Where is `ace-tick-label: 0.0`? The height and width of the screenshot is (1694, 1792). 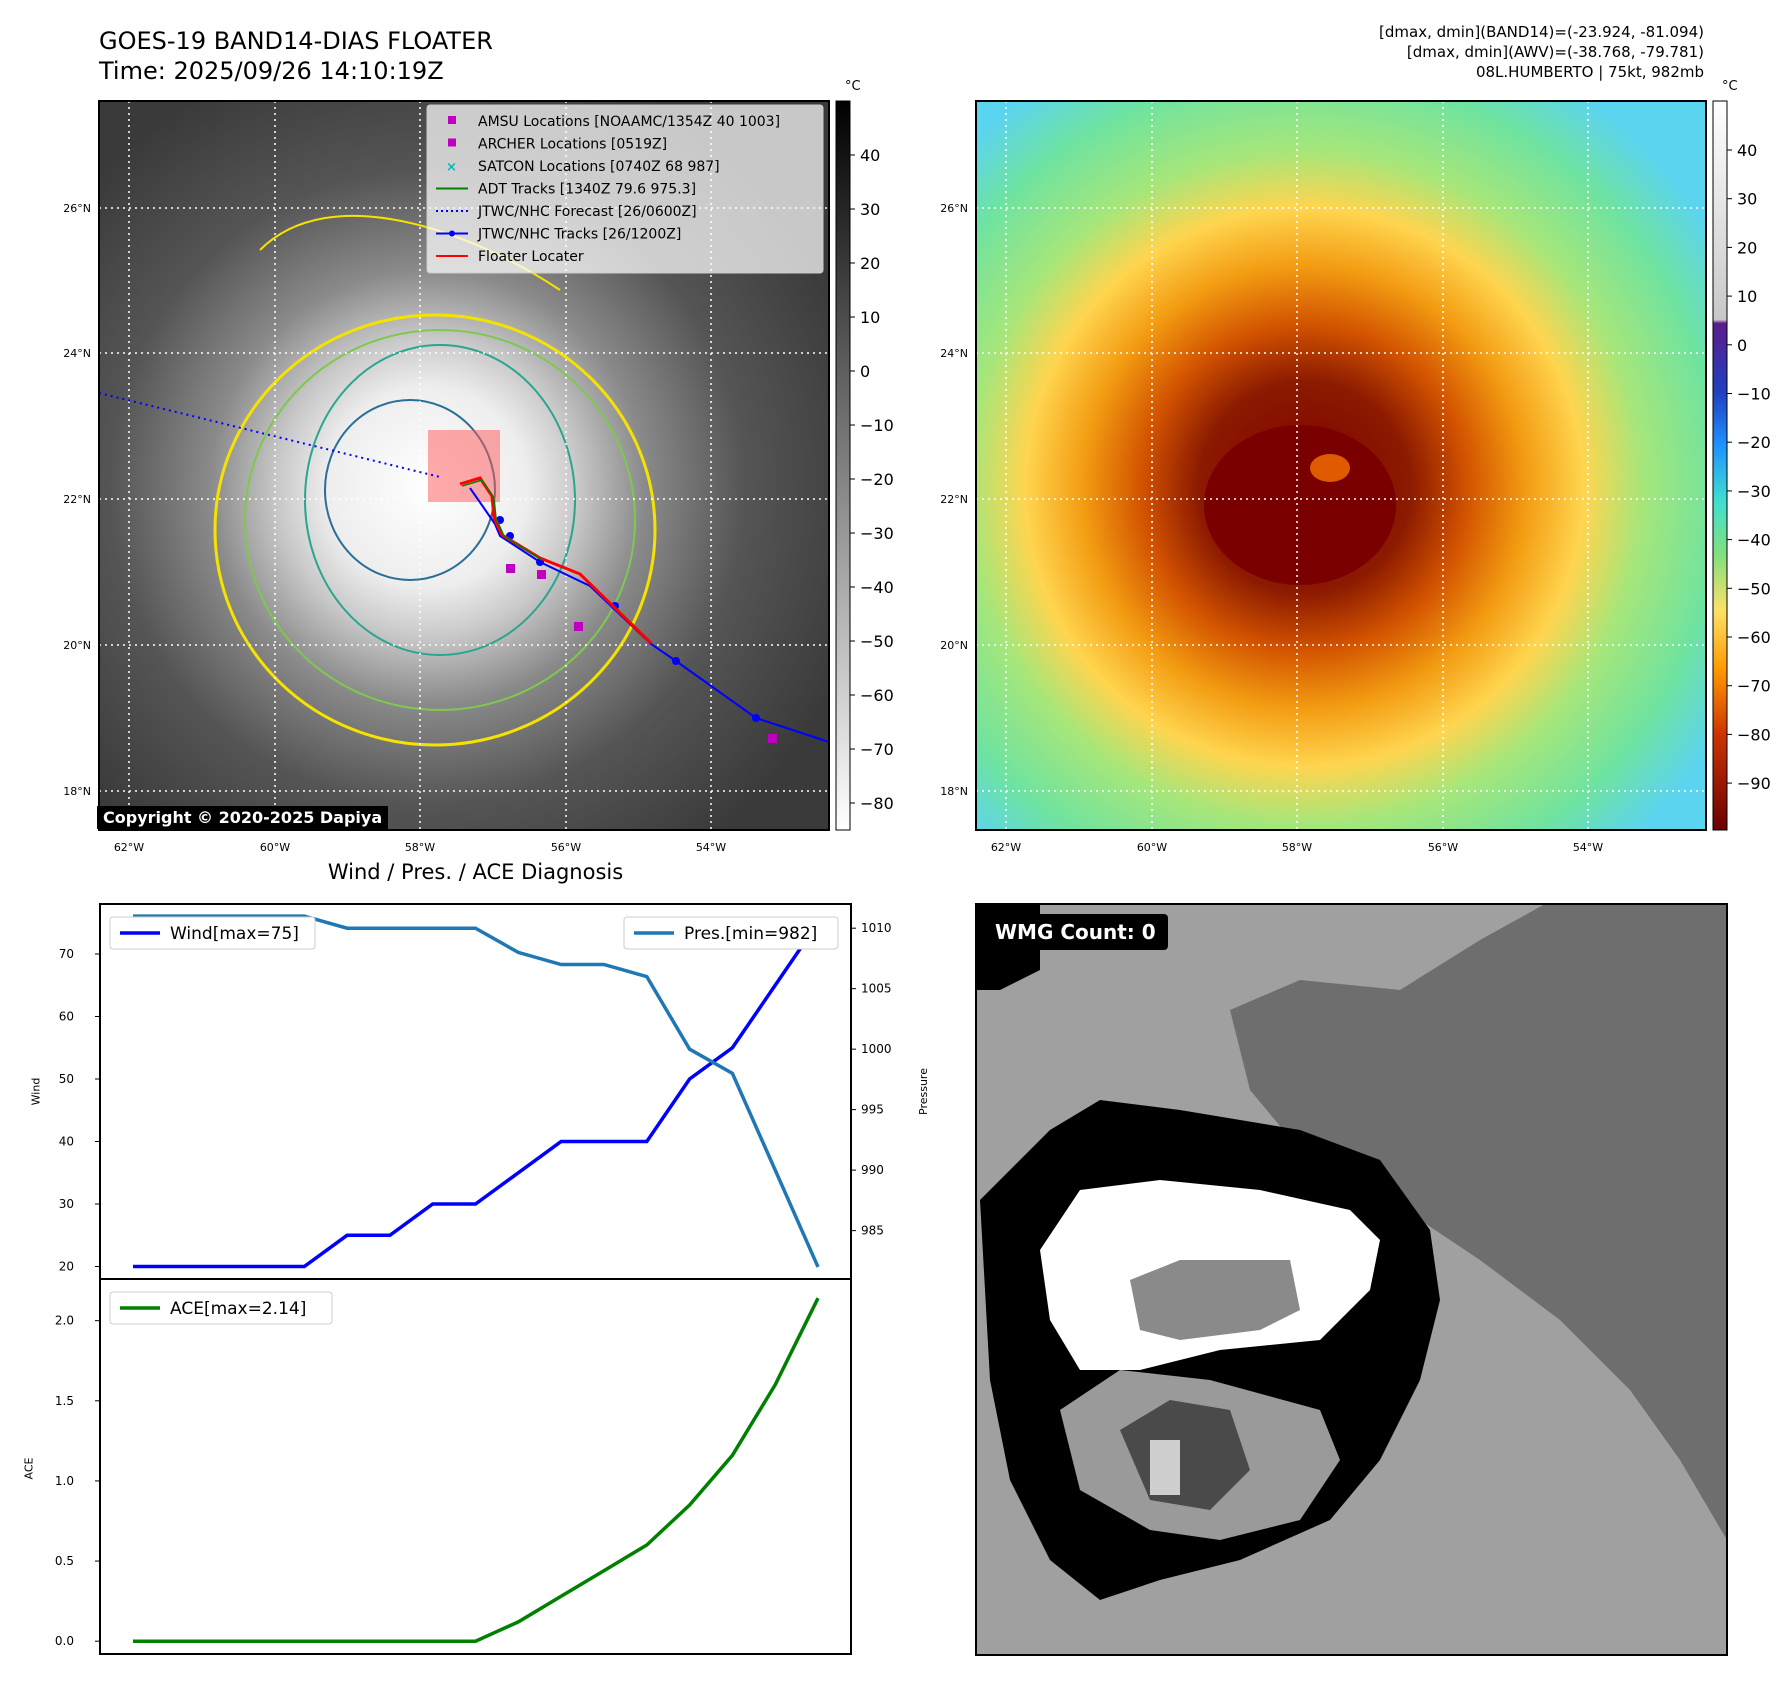 ace-tick-label: 0.0 is located at coordinates (64, 1641).